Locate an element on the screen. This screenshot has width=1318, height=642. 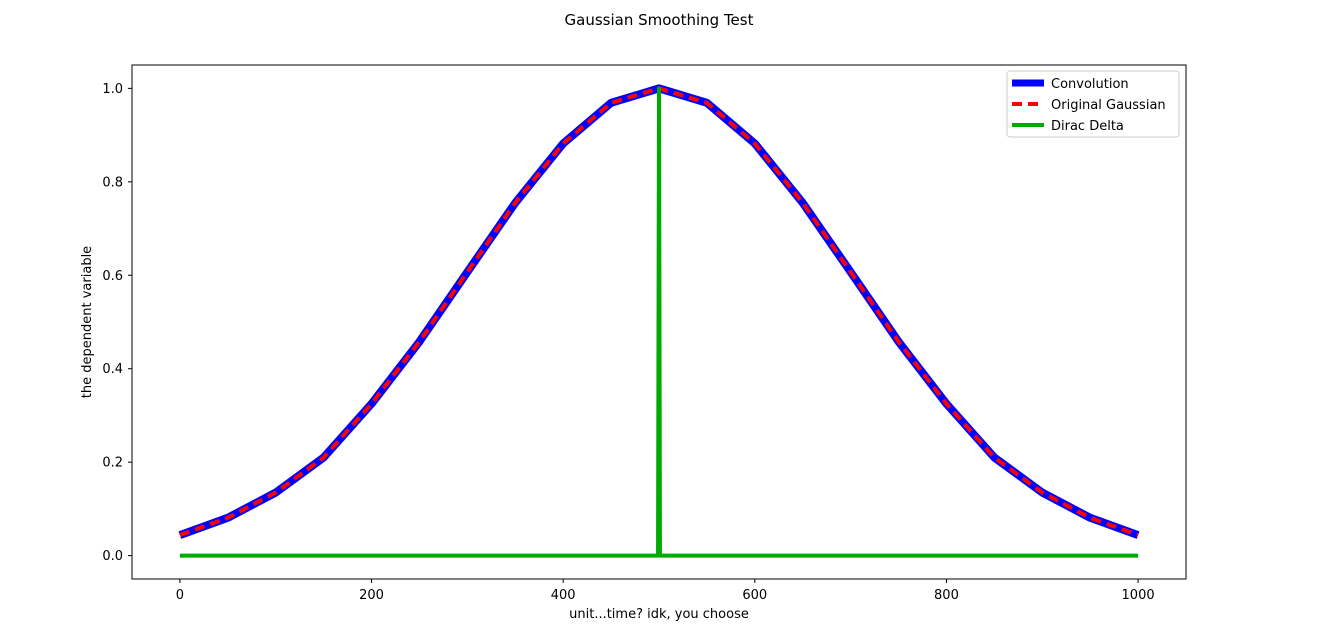
y-tick-label: 0.8 is located at coordinates (112, 182).